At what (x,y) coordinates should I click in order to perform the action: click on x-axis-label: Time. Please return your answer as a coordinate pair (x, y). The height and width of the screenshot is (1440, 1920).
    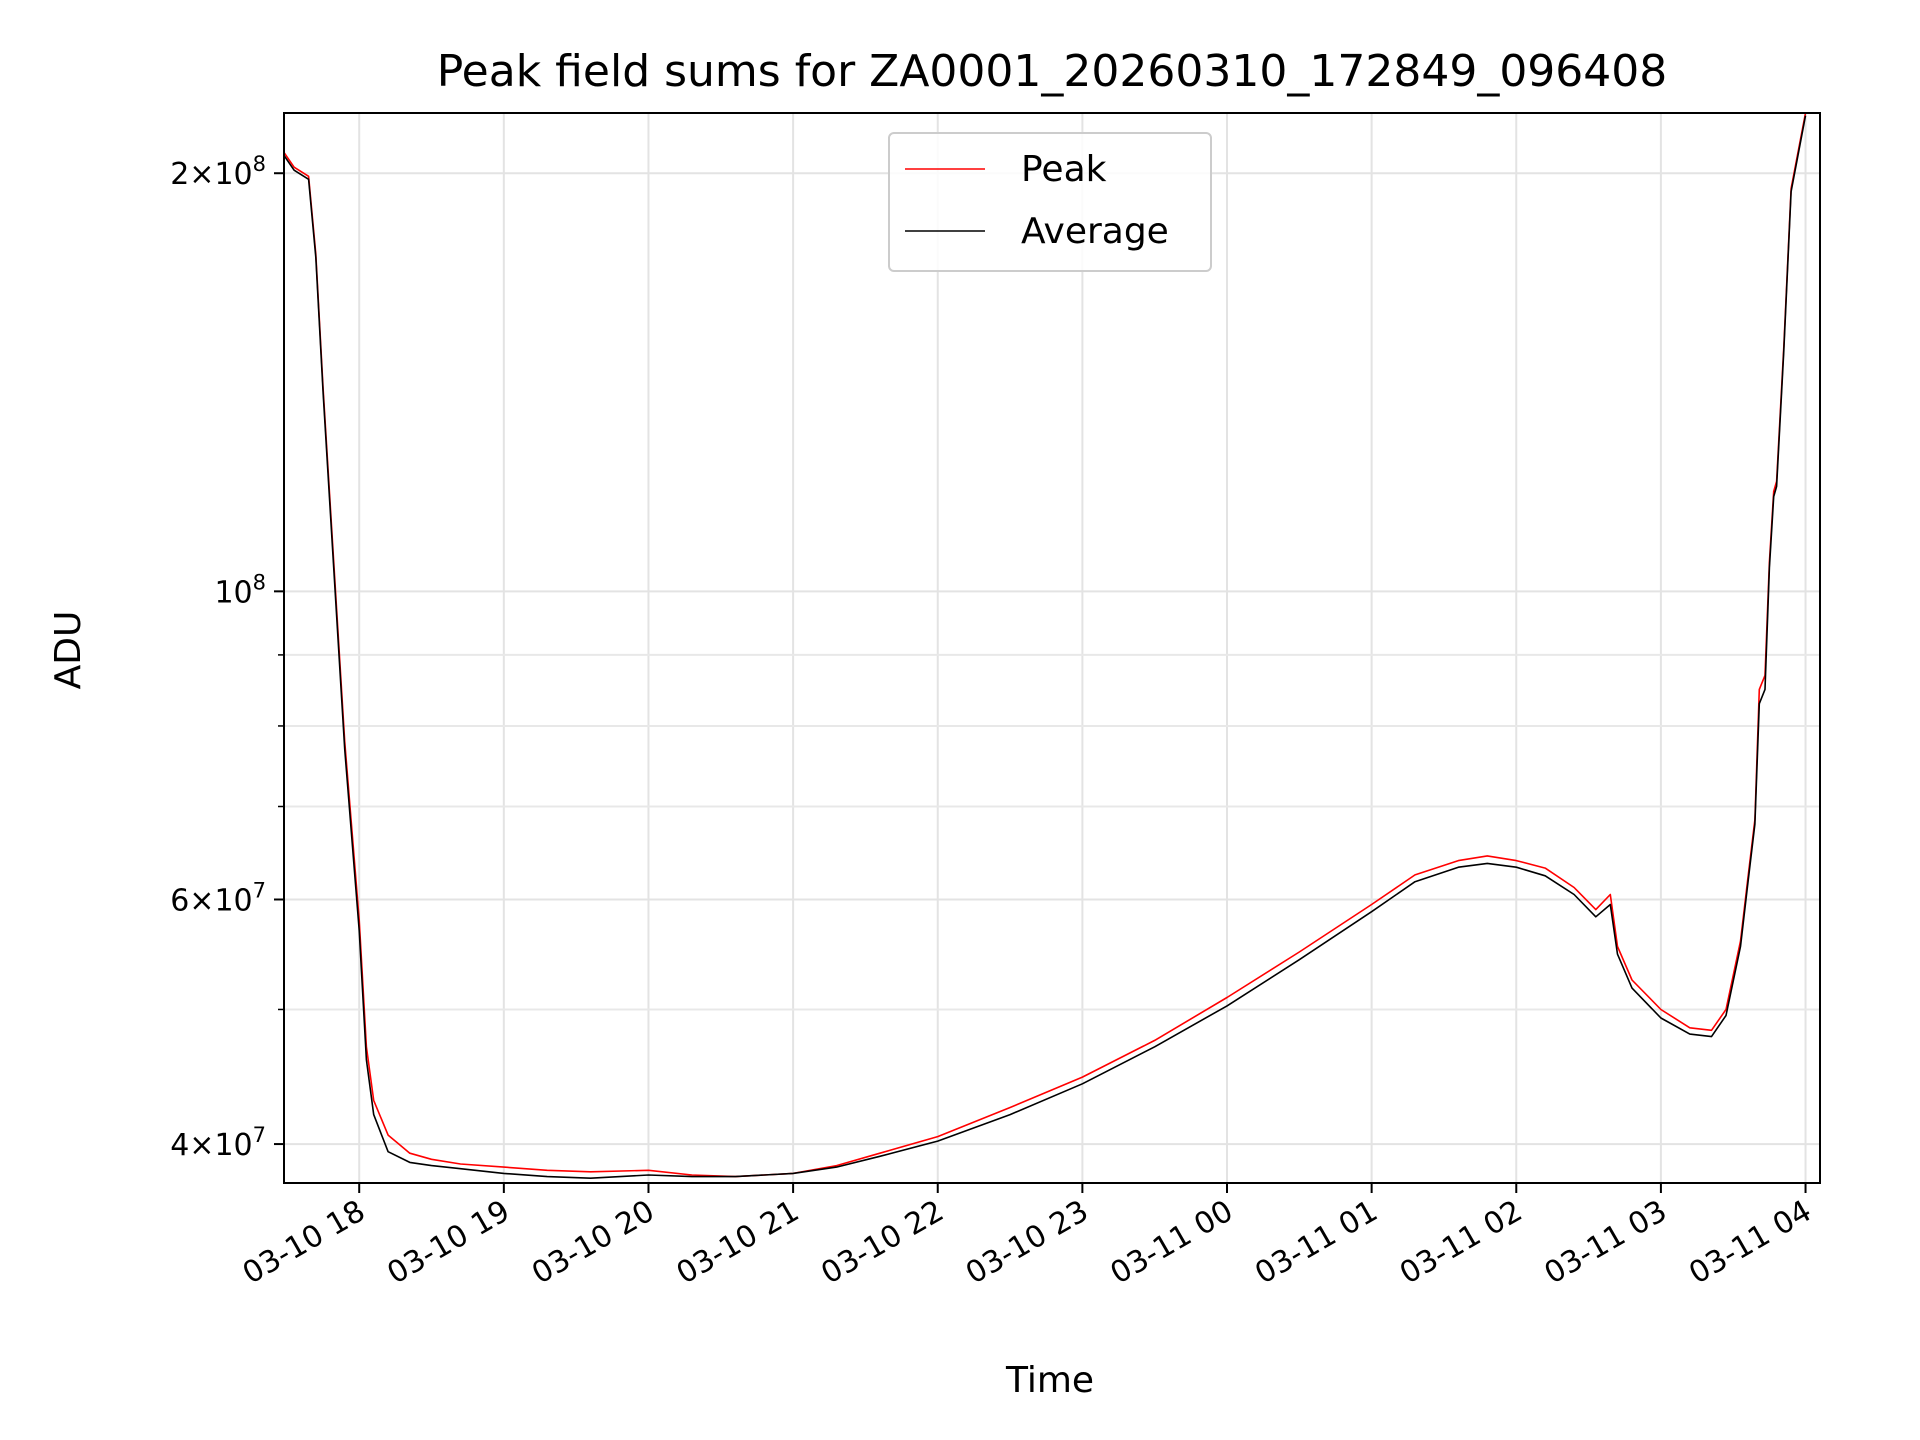
    Looking at the image, I should click on (1049, 1380).